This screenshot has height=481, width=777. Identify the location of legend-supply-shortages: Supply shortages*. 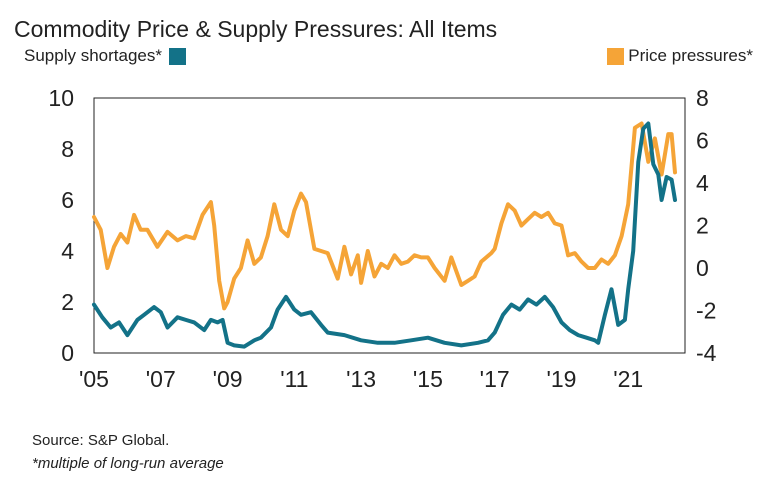
(105, 56).